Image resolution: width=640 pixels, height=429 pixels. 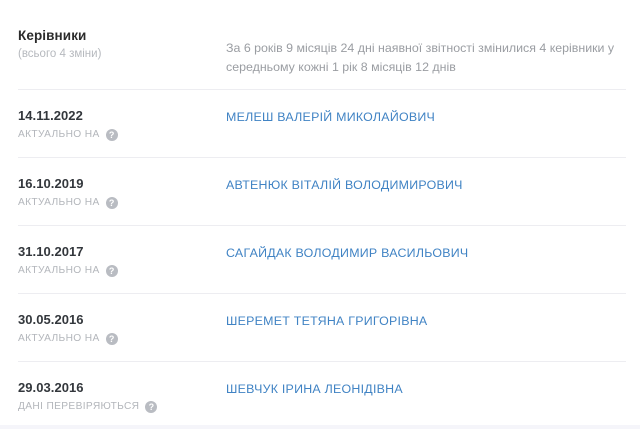 I want to click on row-name-column: МЕЛЕШ ВАЛЕРІЙ МИКОЛАЙОВИЧ, so click(x=426, y=116).